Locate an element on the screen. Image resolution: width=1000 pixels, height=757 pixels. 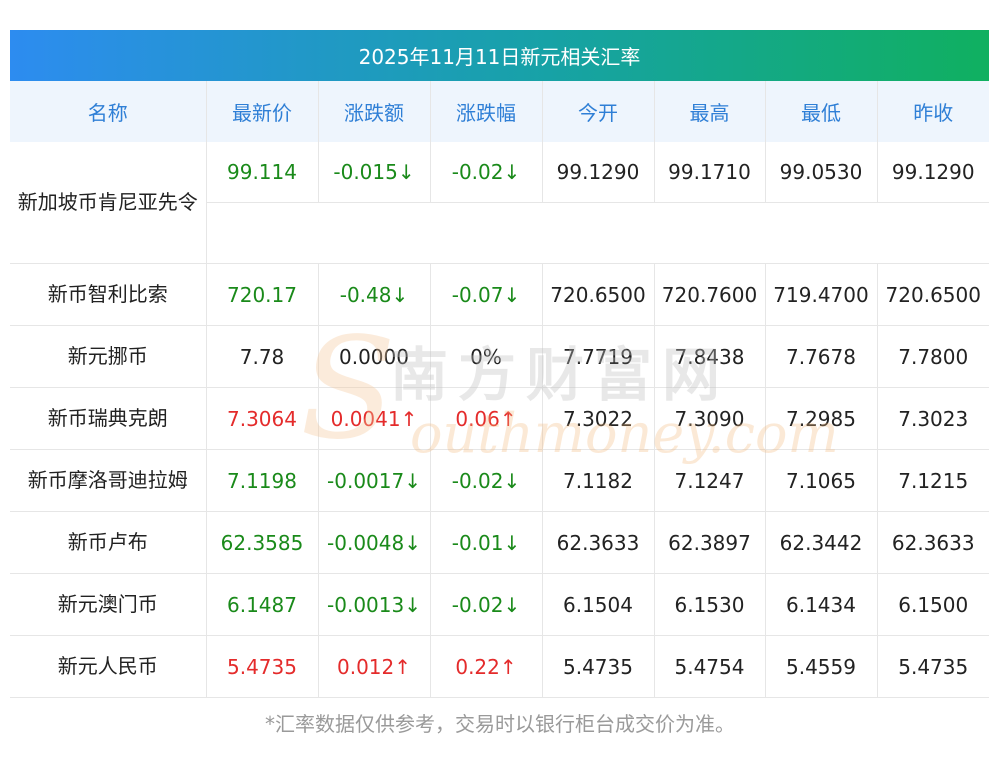
table-row: 新元挪币 7.78 0.0000 0% 7.7719 7.8438 7.7678 7.7800 is located at coordinates (499, 356).